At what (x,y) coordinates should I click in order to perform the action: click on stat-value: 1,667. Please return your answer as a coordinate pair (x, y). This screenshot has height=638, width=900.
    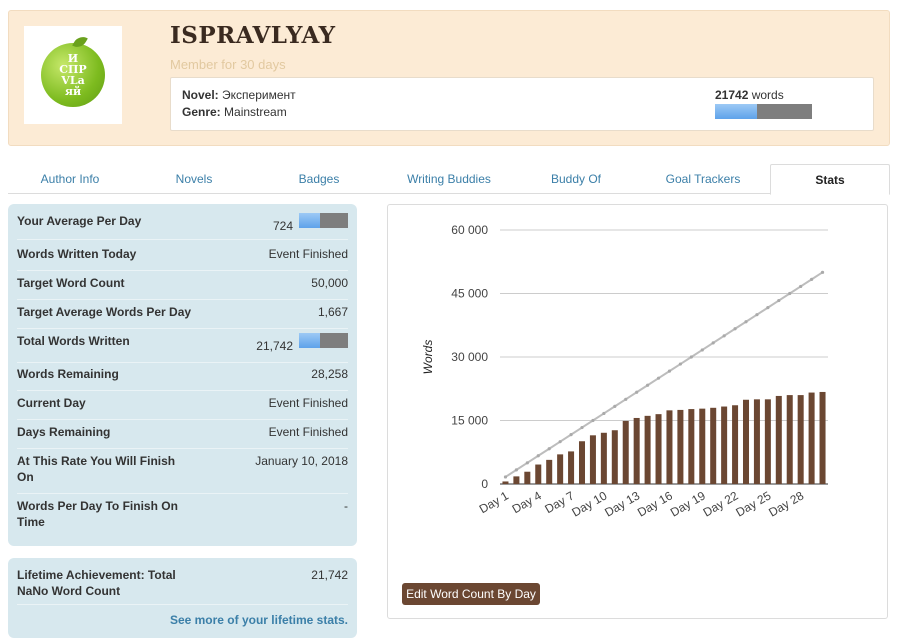
    Looking at the image, I should click on (332, 312).